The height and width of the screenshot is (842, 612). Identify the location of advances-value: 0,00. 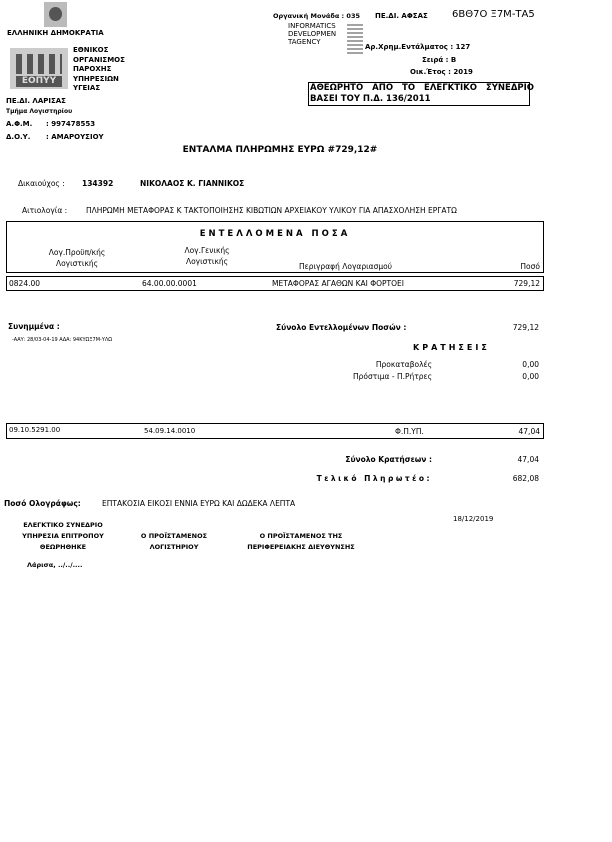
(530, 364).